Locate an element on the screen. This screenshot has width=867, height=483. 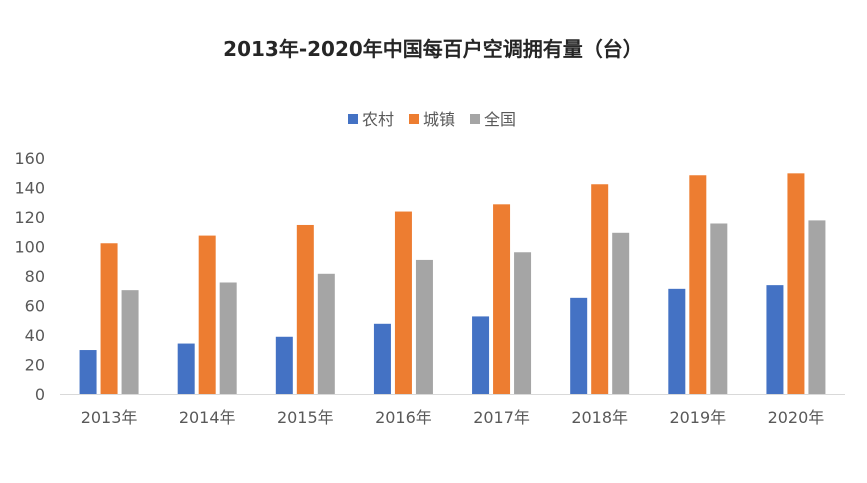
y-tick-label: 140 is located at coordinates (29, 188).